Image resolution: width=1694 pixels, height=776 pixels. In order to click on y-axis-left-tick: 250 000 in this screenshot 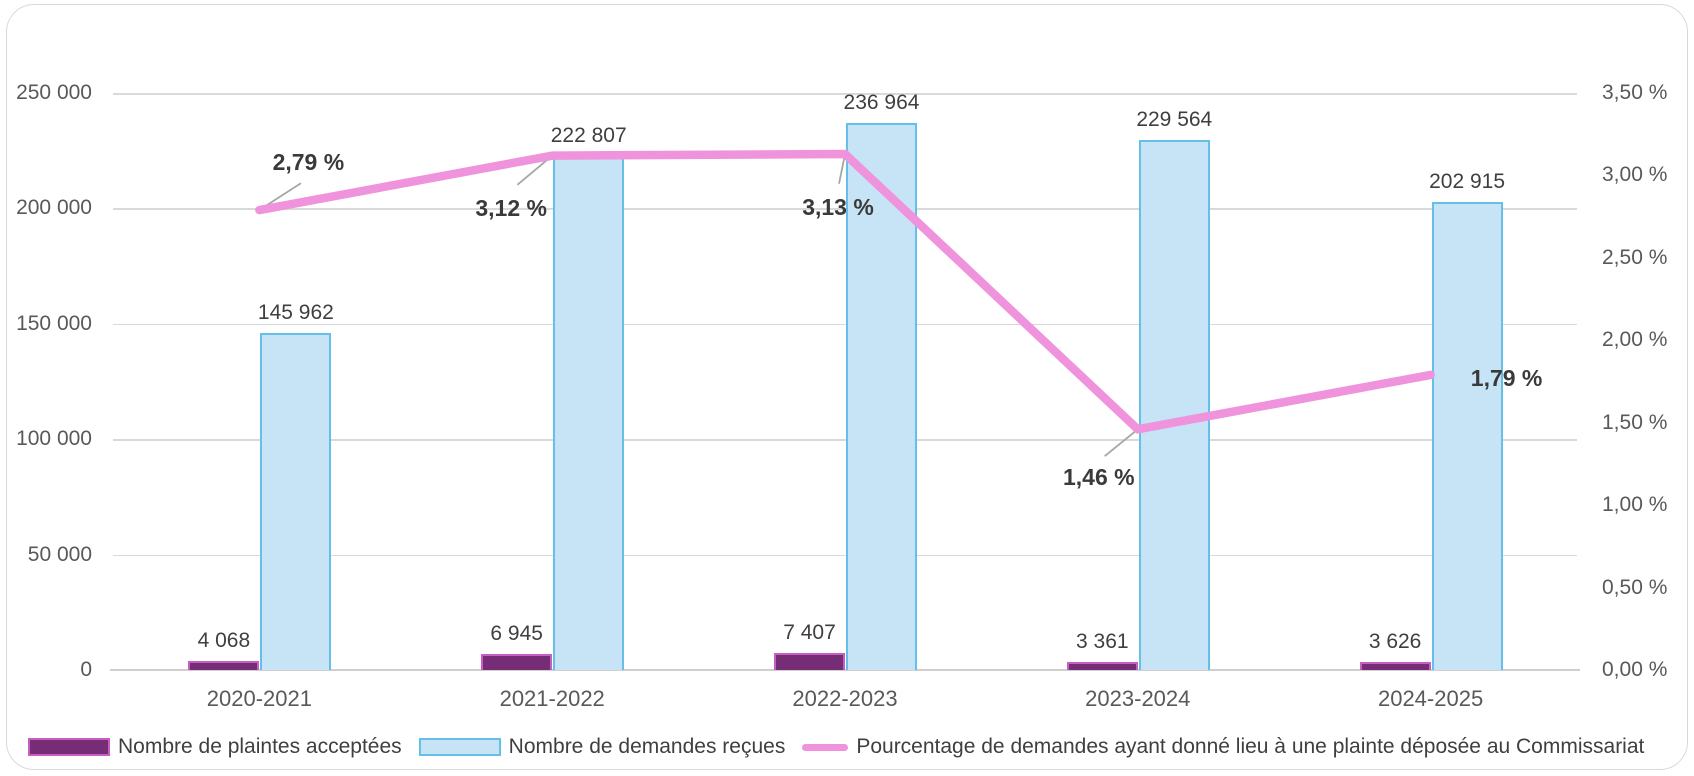, I will do `click(54, 92)`.